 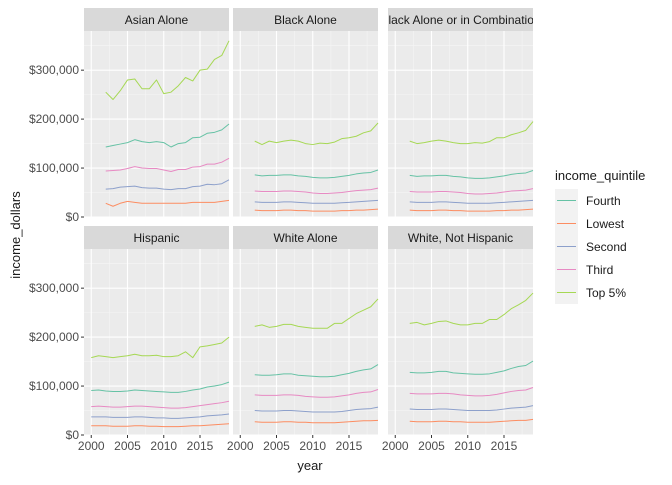 I want to click on facet-strip-hispanic, so click(x=156, y=237).